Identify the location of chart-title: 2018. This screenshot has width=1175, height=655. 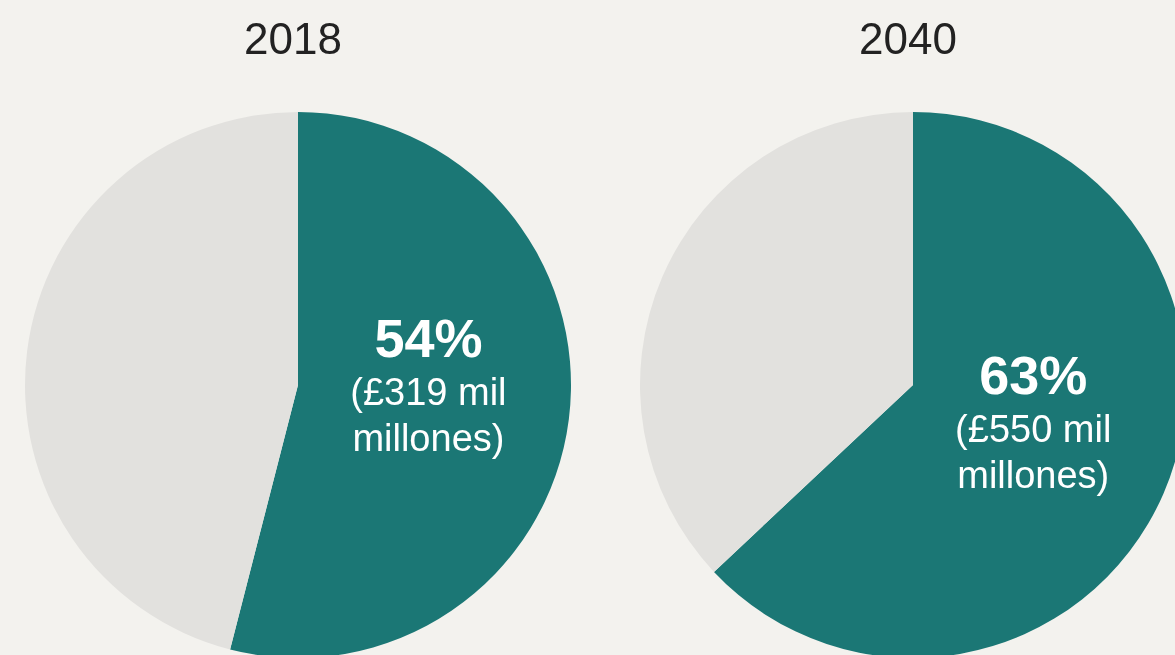
(293, 39).